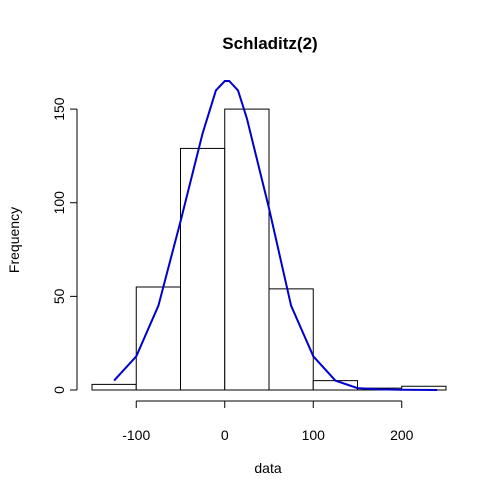 The image size is (500, 500). What do you see at coordinates (269, 43) in the screenshot?
I see `chart-title: Schladitz(2)` at bounding box center [269, 43].